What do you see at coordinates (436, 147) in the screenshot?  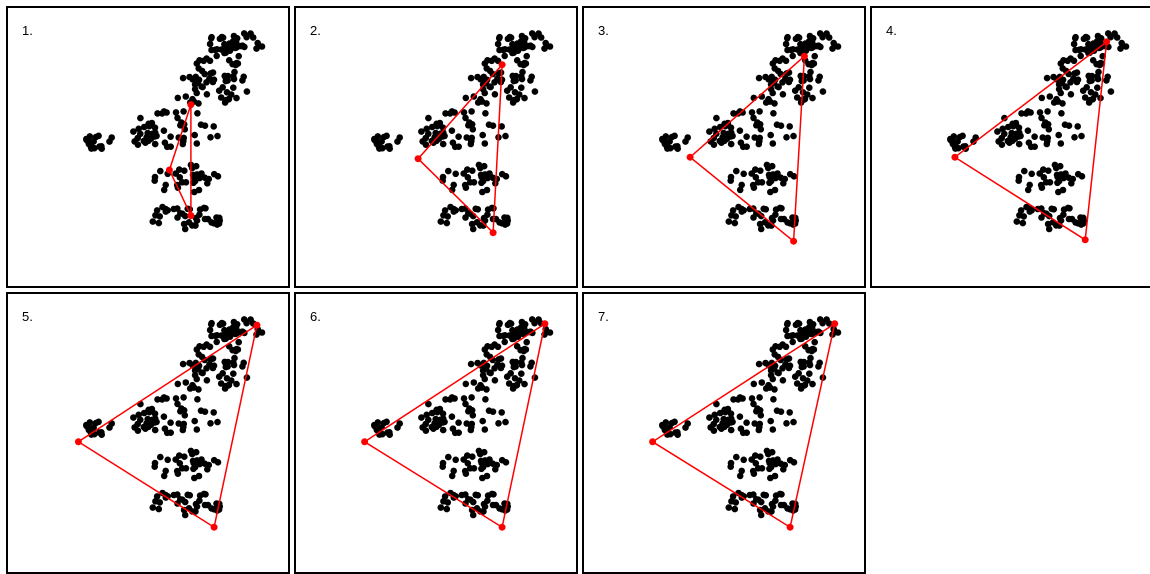 I see `panel-2: 2.` at bounding box center [436, 147].